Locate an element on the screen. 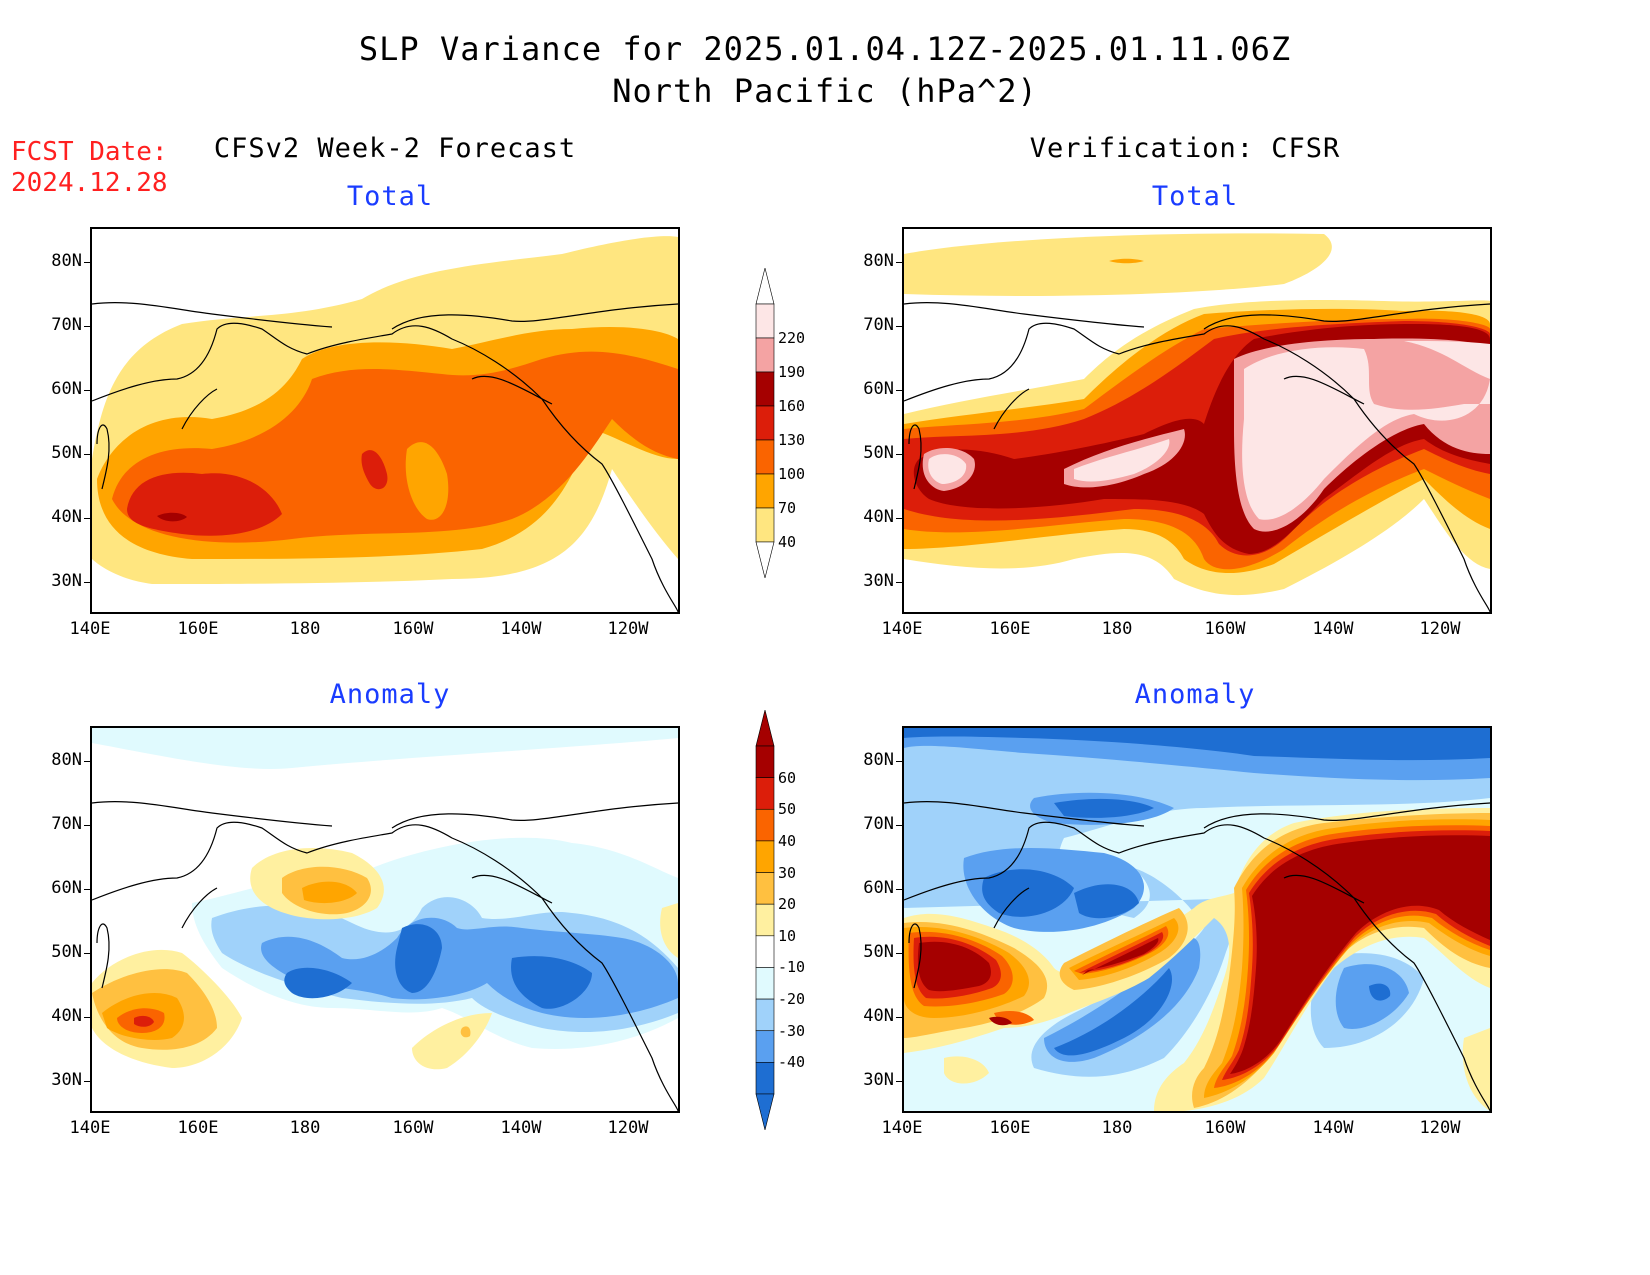 The height and width of the screenshot is (1275, 1650). verification-anomaly-lat-label: 80N is located at coordinates (878, 760).